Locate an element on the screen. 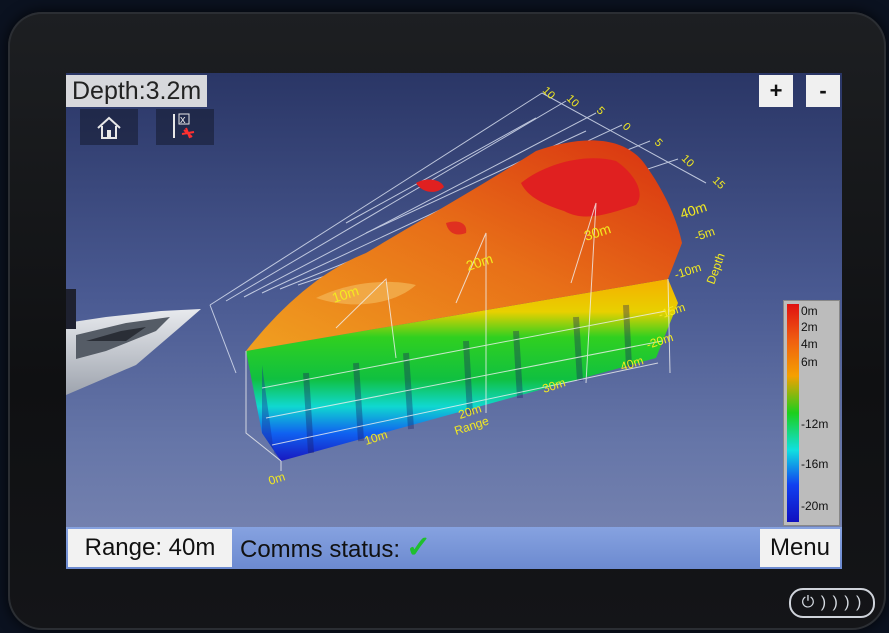 This screenshot has width=889, height=633. range-button: Range: 40m is located at coordinates (150, 548).